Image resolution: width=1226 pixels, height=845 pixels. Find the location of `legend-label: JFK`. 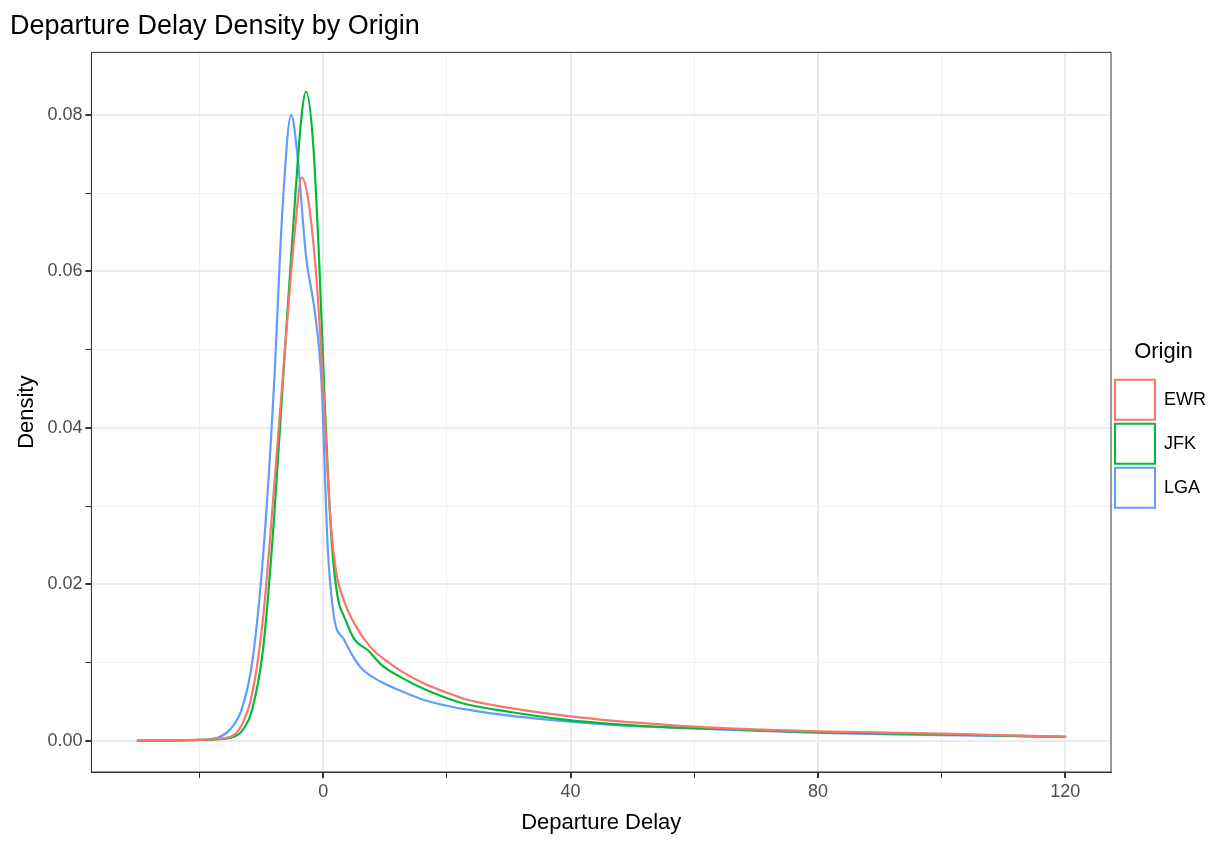

legend-label: JFK is located at coordinates (1180, 442).